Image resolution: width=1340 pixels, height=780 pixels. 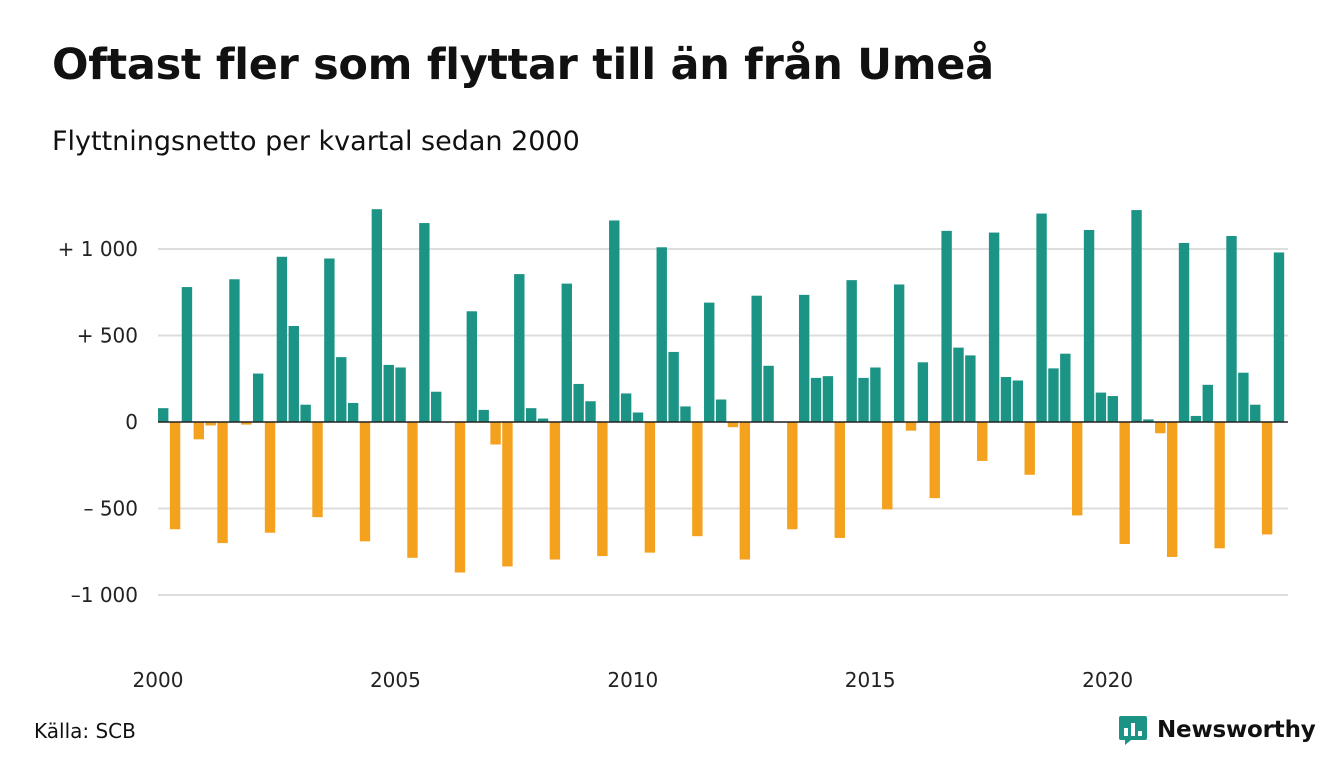 I want to click on y-tick-label: + 1 000, so click(x=98, y=249).